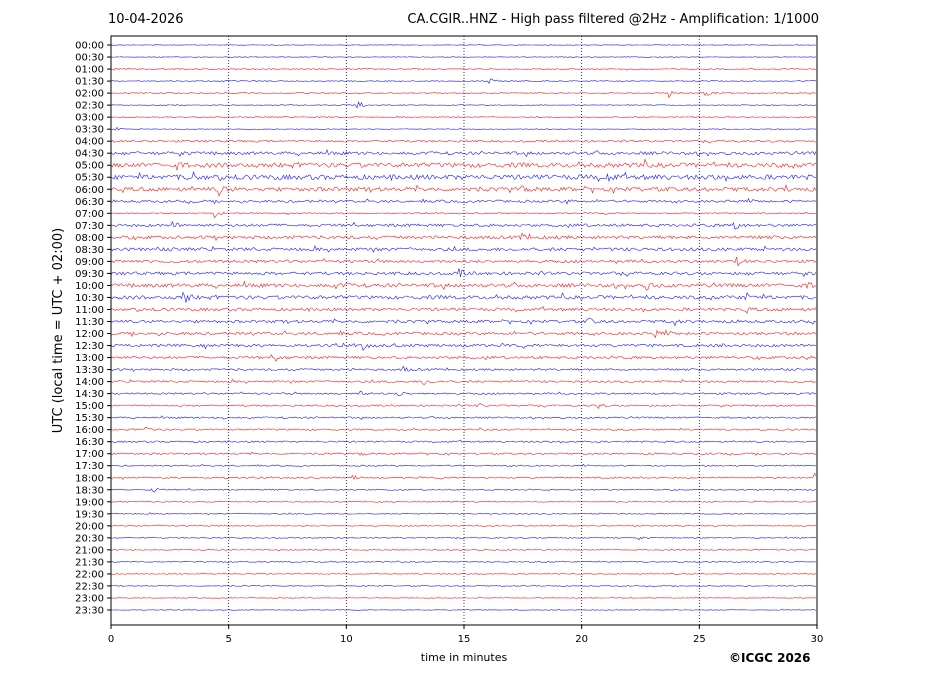 The height and width of the screenshot is (696, 927). What do you see at coordinates (89, 502) in the screenshot?
I see `y-tick-label-1900: 19:00` at bounding box center [89, 502].